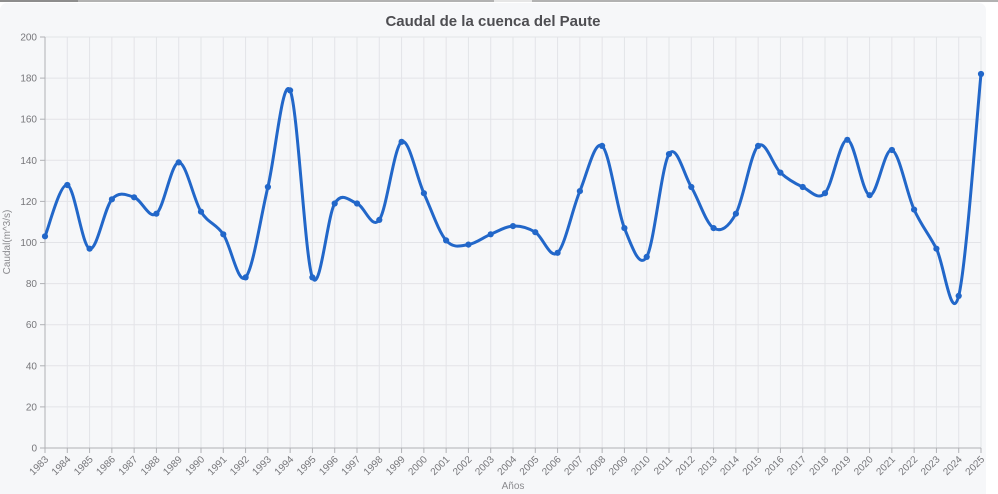 The height and width of the screenshot is (494, 998). Describe the element at coordinates (307, 466) in the screenshot. I see `x-tick-label: 1995` at that location.